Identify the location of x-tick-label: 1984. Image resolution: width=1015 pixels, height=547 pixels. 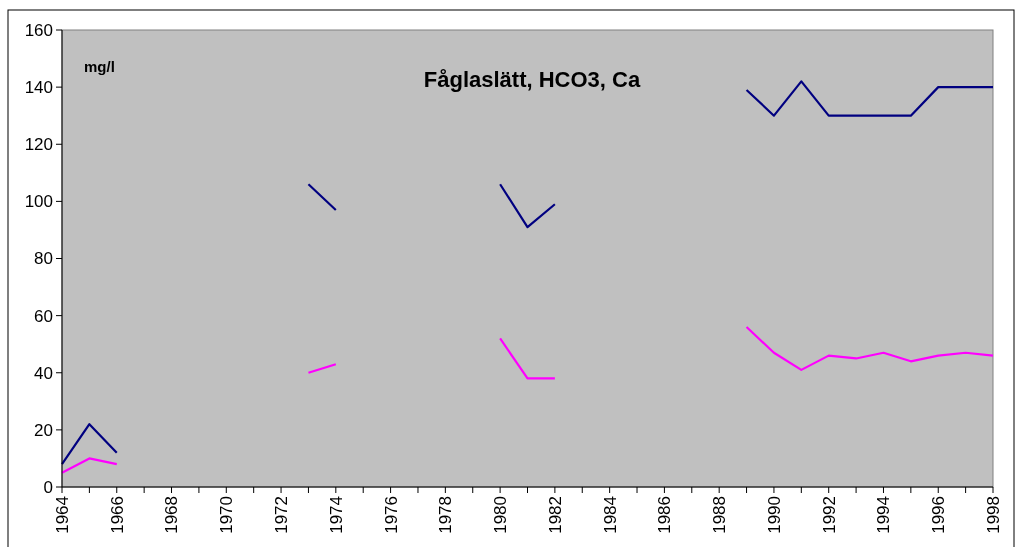
(610, 515).